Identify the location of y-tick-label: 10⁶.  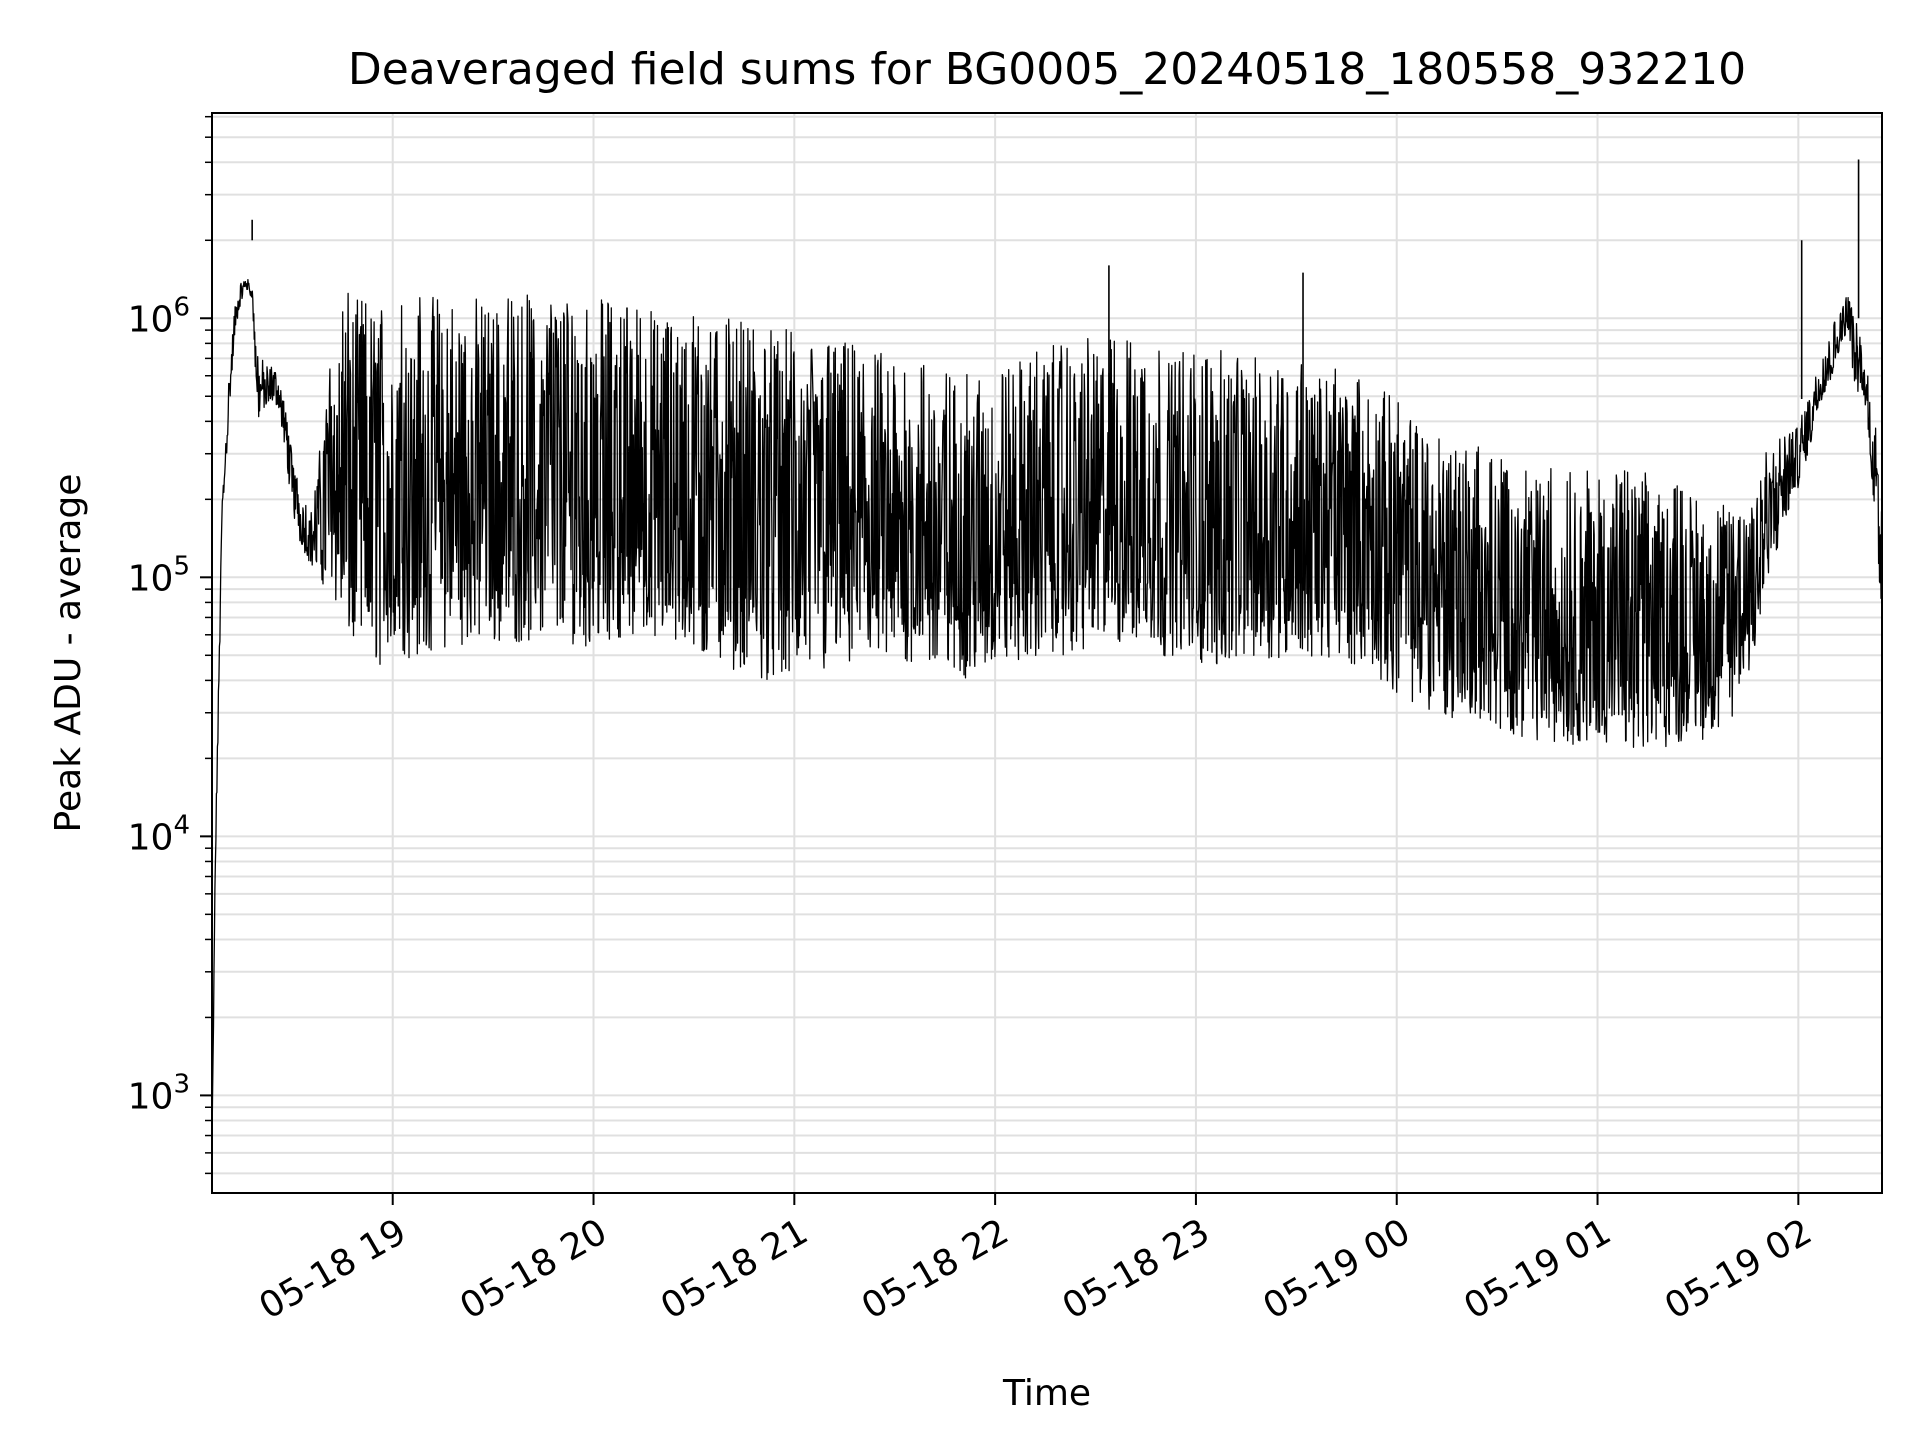
(159, 316).